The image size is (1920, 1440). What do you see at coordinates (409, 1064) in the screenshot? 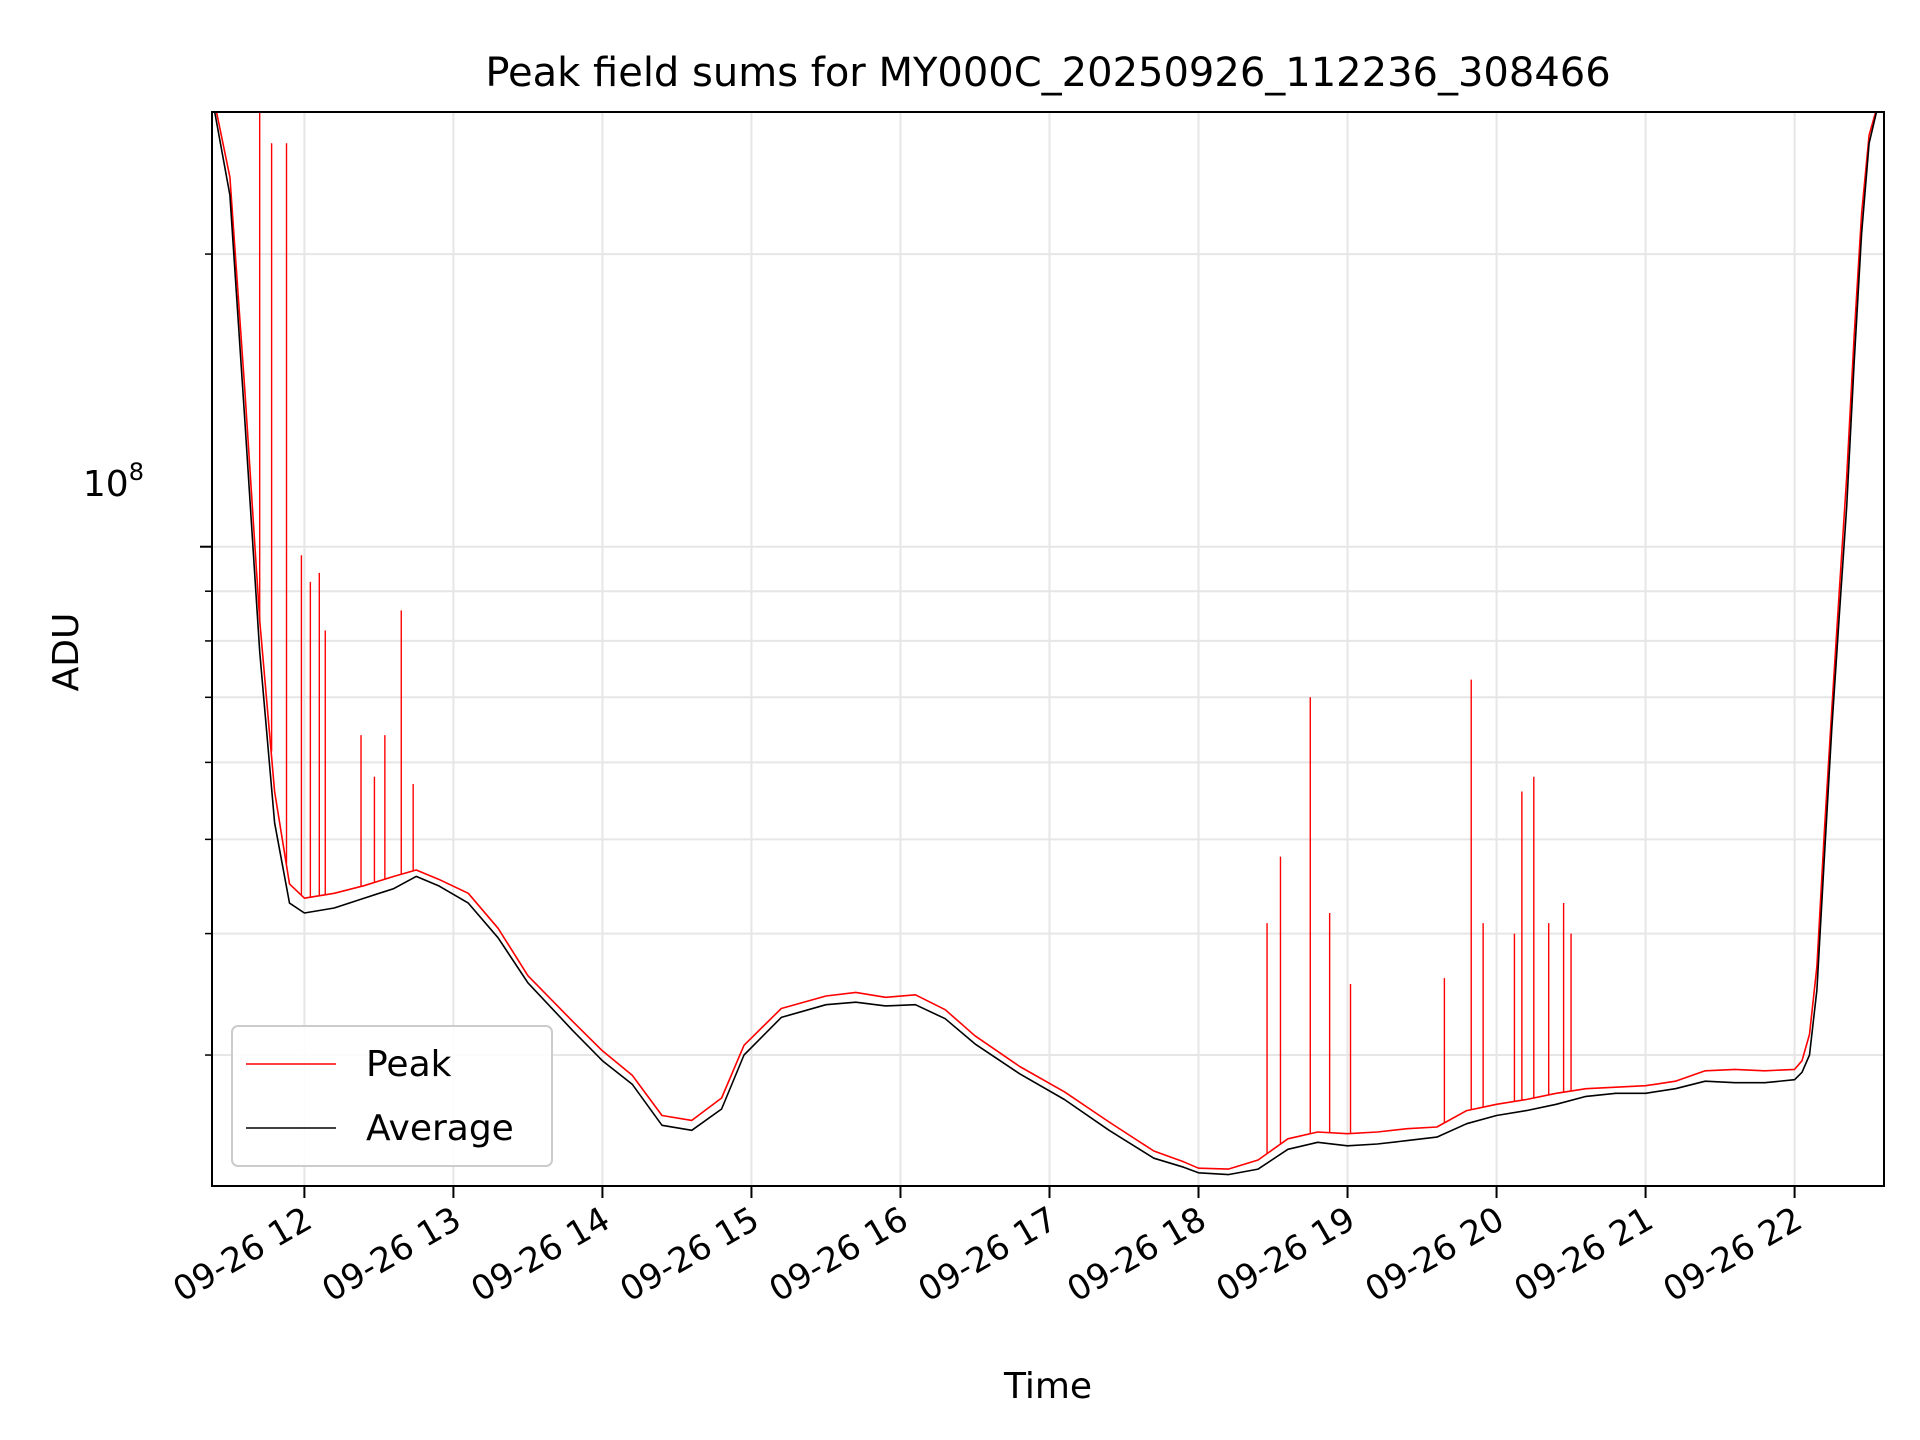
I see `legend-label-peak: Peak` at bounding box center [409, 1064].